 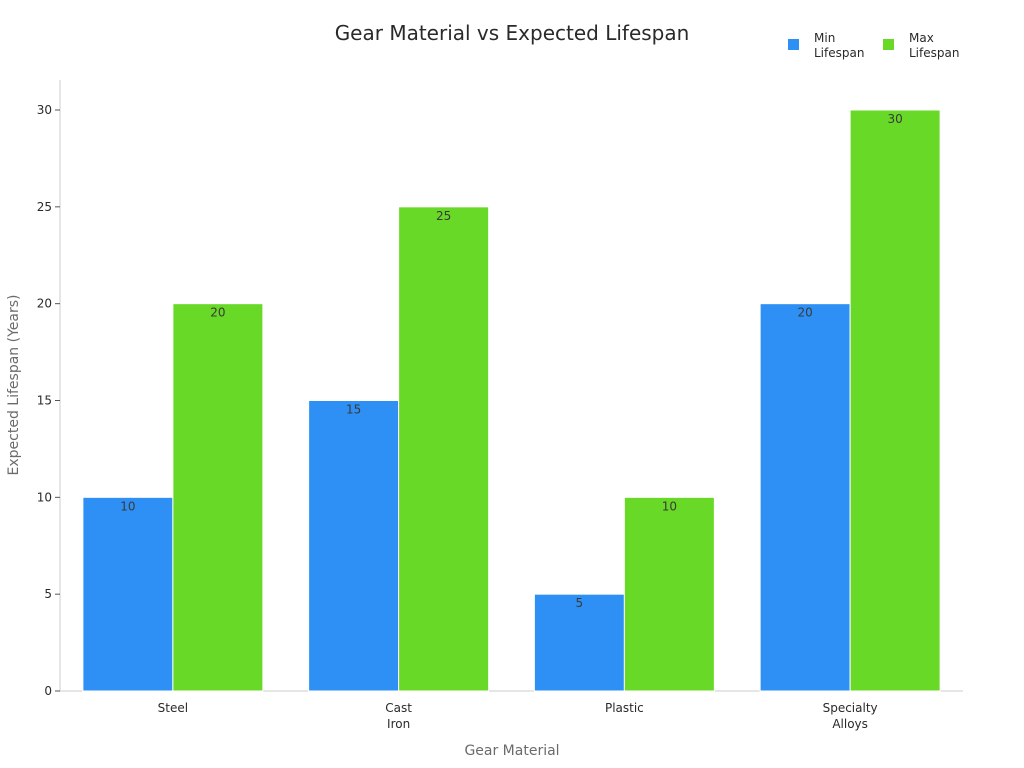 I want to click on x-tick-label: Steel, so click(x=173, y=708).